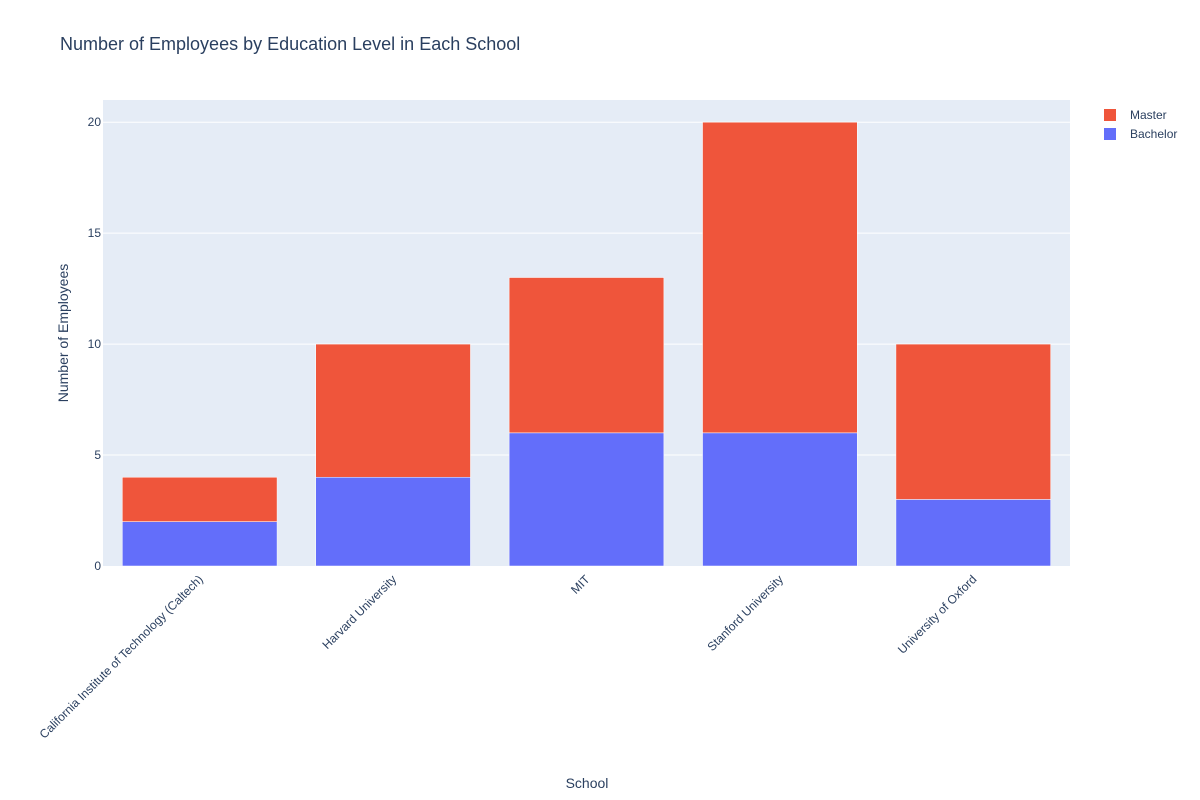 Image resolution: width=1200 pixels, height=800 pixels. I want to click on y-tick-label: 10, so click(95, 344).